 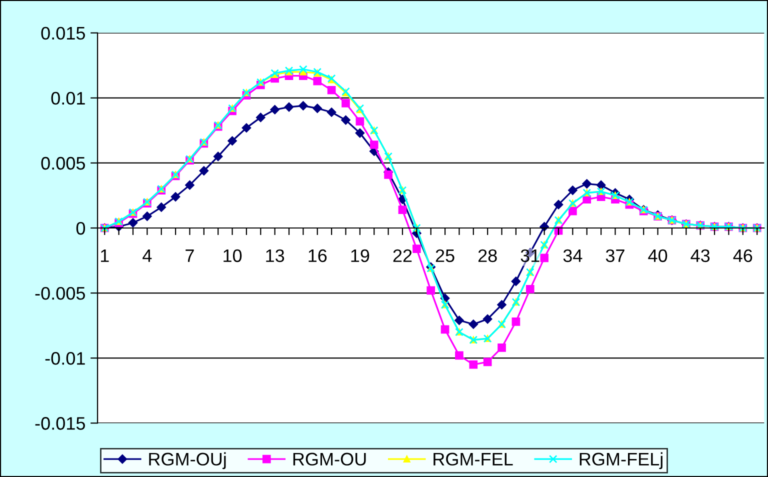 I want to click on y-tick-label: 0.015, so click(x=63, y=33).